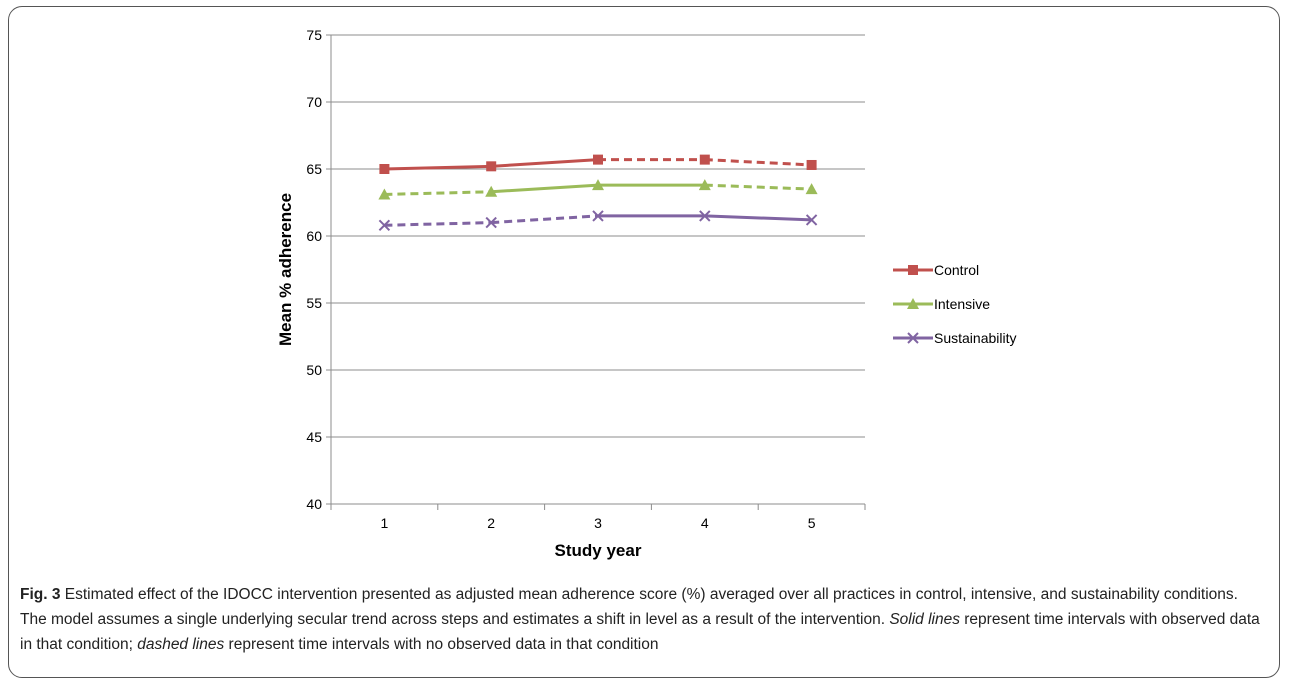 Image resolution: width=1292 pixels, height=686 pixels. I want to click on legend-label: Intensive, so click(962, 304).